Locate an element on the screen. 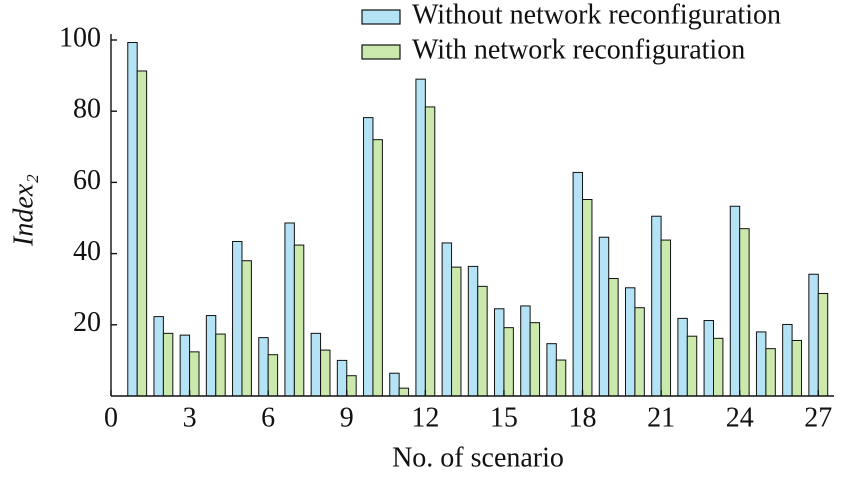 Image resolution: width=853 pixels, height=479 pixels. x-tick-label: 27 is located at coordinates (818, 417).